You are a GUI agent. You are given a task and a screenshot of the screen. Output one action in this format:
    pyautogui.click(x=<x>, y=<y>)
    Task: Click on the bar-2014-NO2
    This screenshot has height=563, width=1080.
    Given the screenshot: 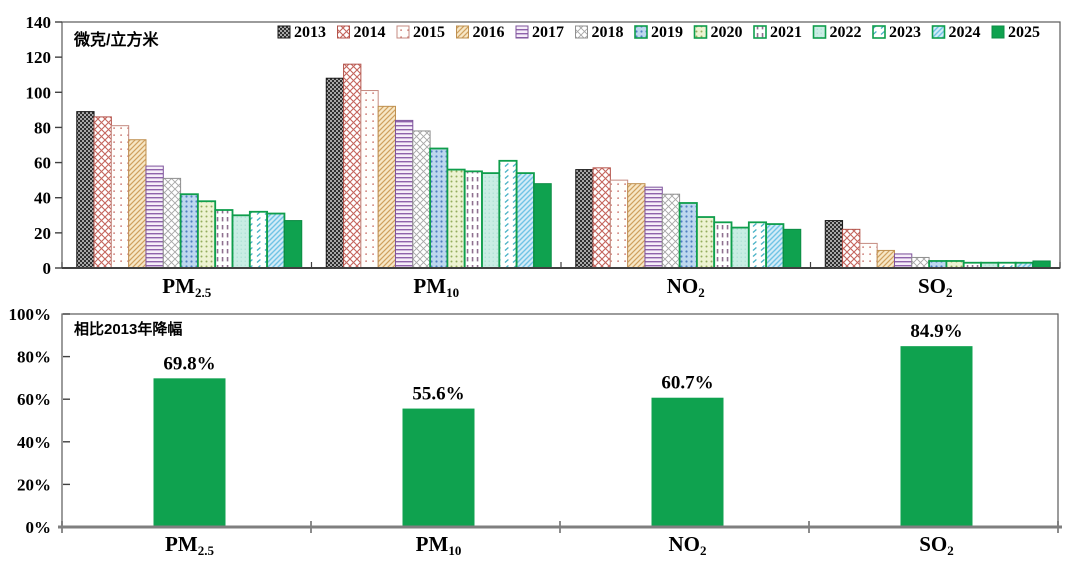 What is the action you would take?
    pyautogui.click(x=601, y=218)
    